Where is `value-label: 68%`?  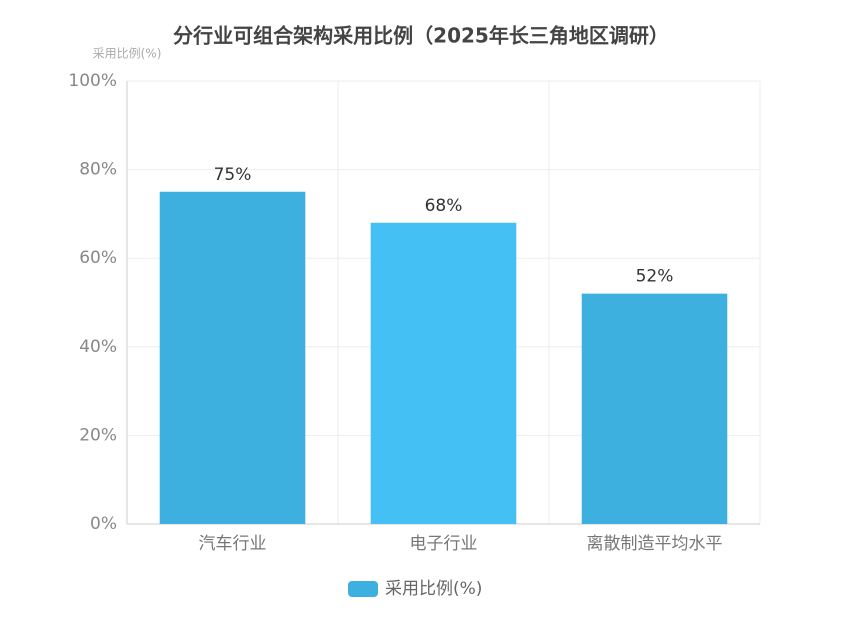 value-label: 68% is located at coordinates (444, 206).